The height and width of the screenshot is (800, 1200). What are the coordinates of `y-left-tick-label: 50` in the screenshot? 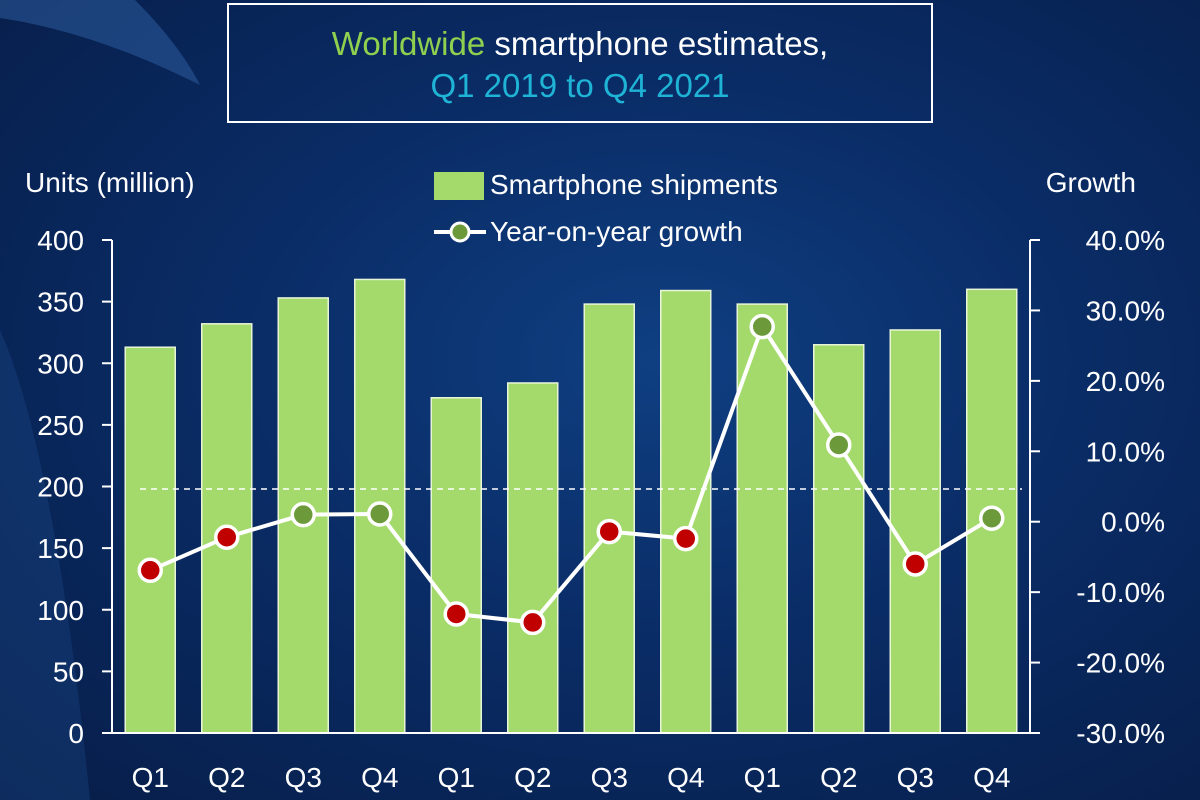 It's located at (68, 671).